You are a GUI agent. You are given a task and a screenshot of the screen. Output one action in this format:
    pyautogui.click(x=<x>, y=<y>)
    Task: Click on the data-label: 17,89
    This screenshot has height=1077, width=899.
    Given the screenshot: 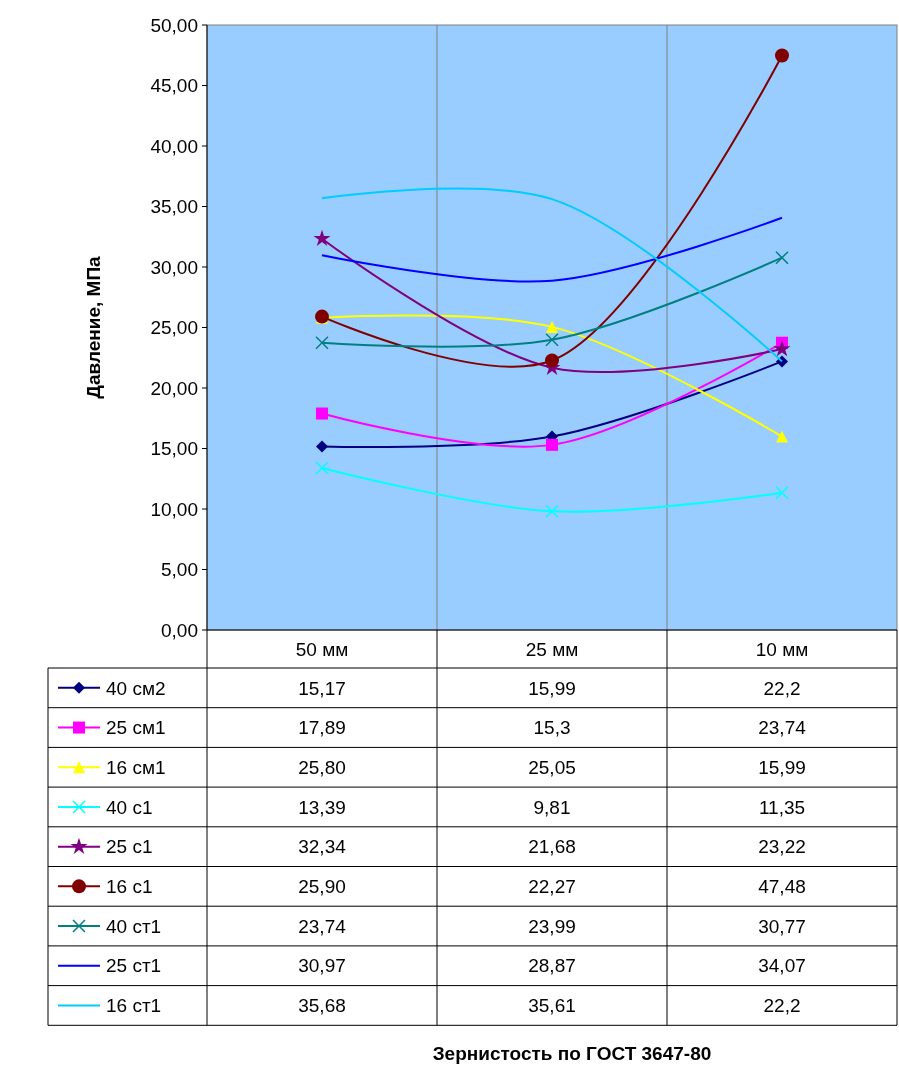 What is the action you would take?
    pyautogui.click(x=322, y=728)
    